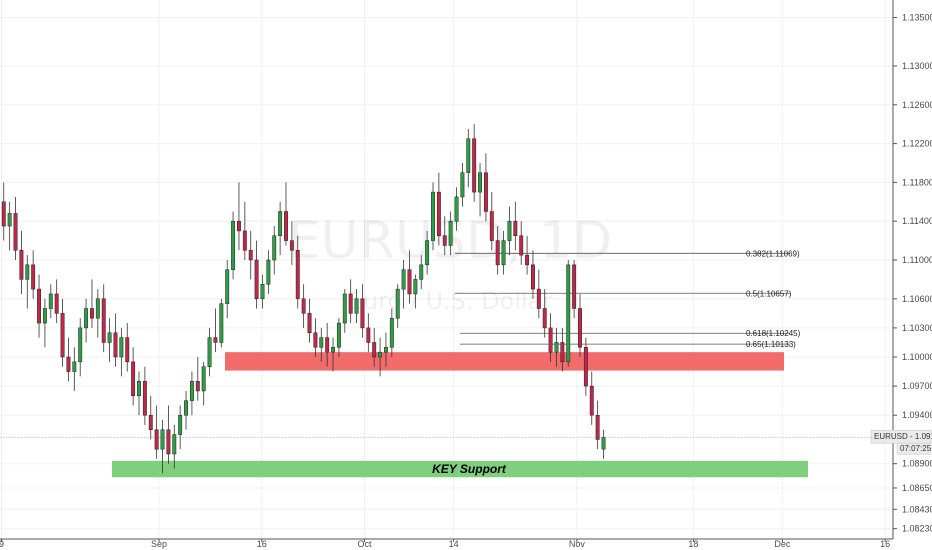 Image resolution: width=932 pixels, height=550 pixels. I want to click on price-tick-label: 1.09400, so click(917, 415).